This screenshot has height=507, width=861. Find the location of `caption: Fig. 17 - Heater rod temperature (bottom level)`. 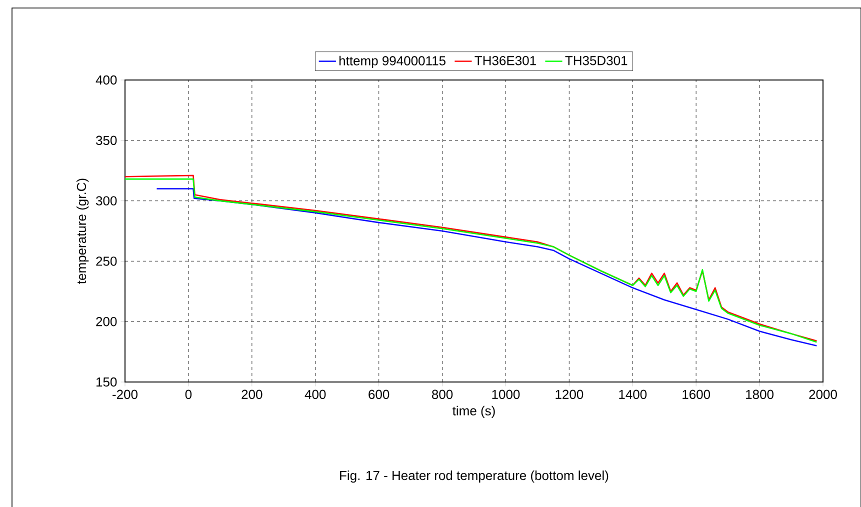

caption: Fig. 17 - Heater rod temperature (bottom level) is located at coordinates (474, 476).